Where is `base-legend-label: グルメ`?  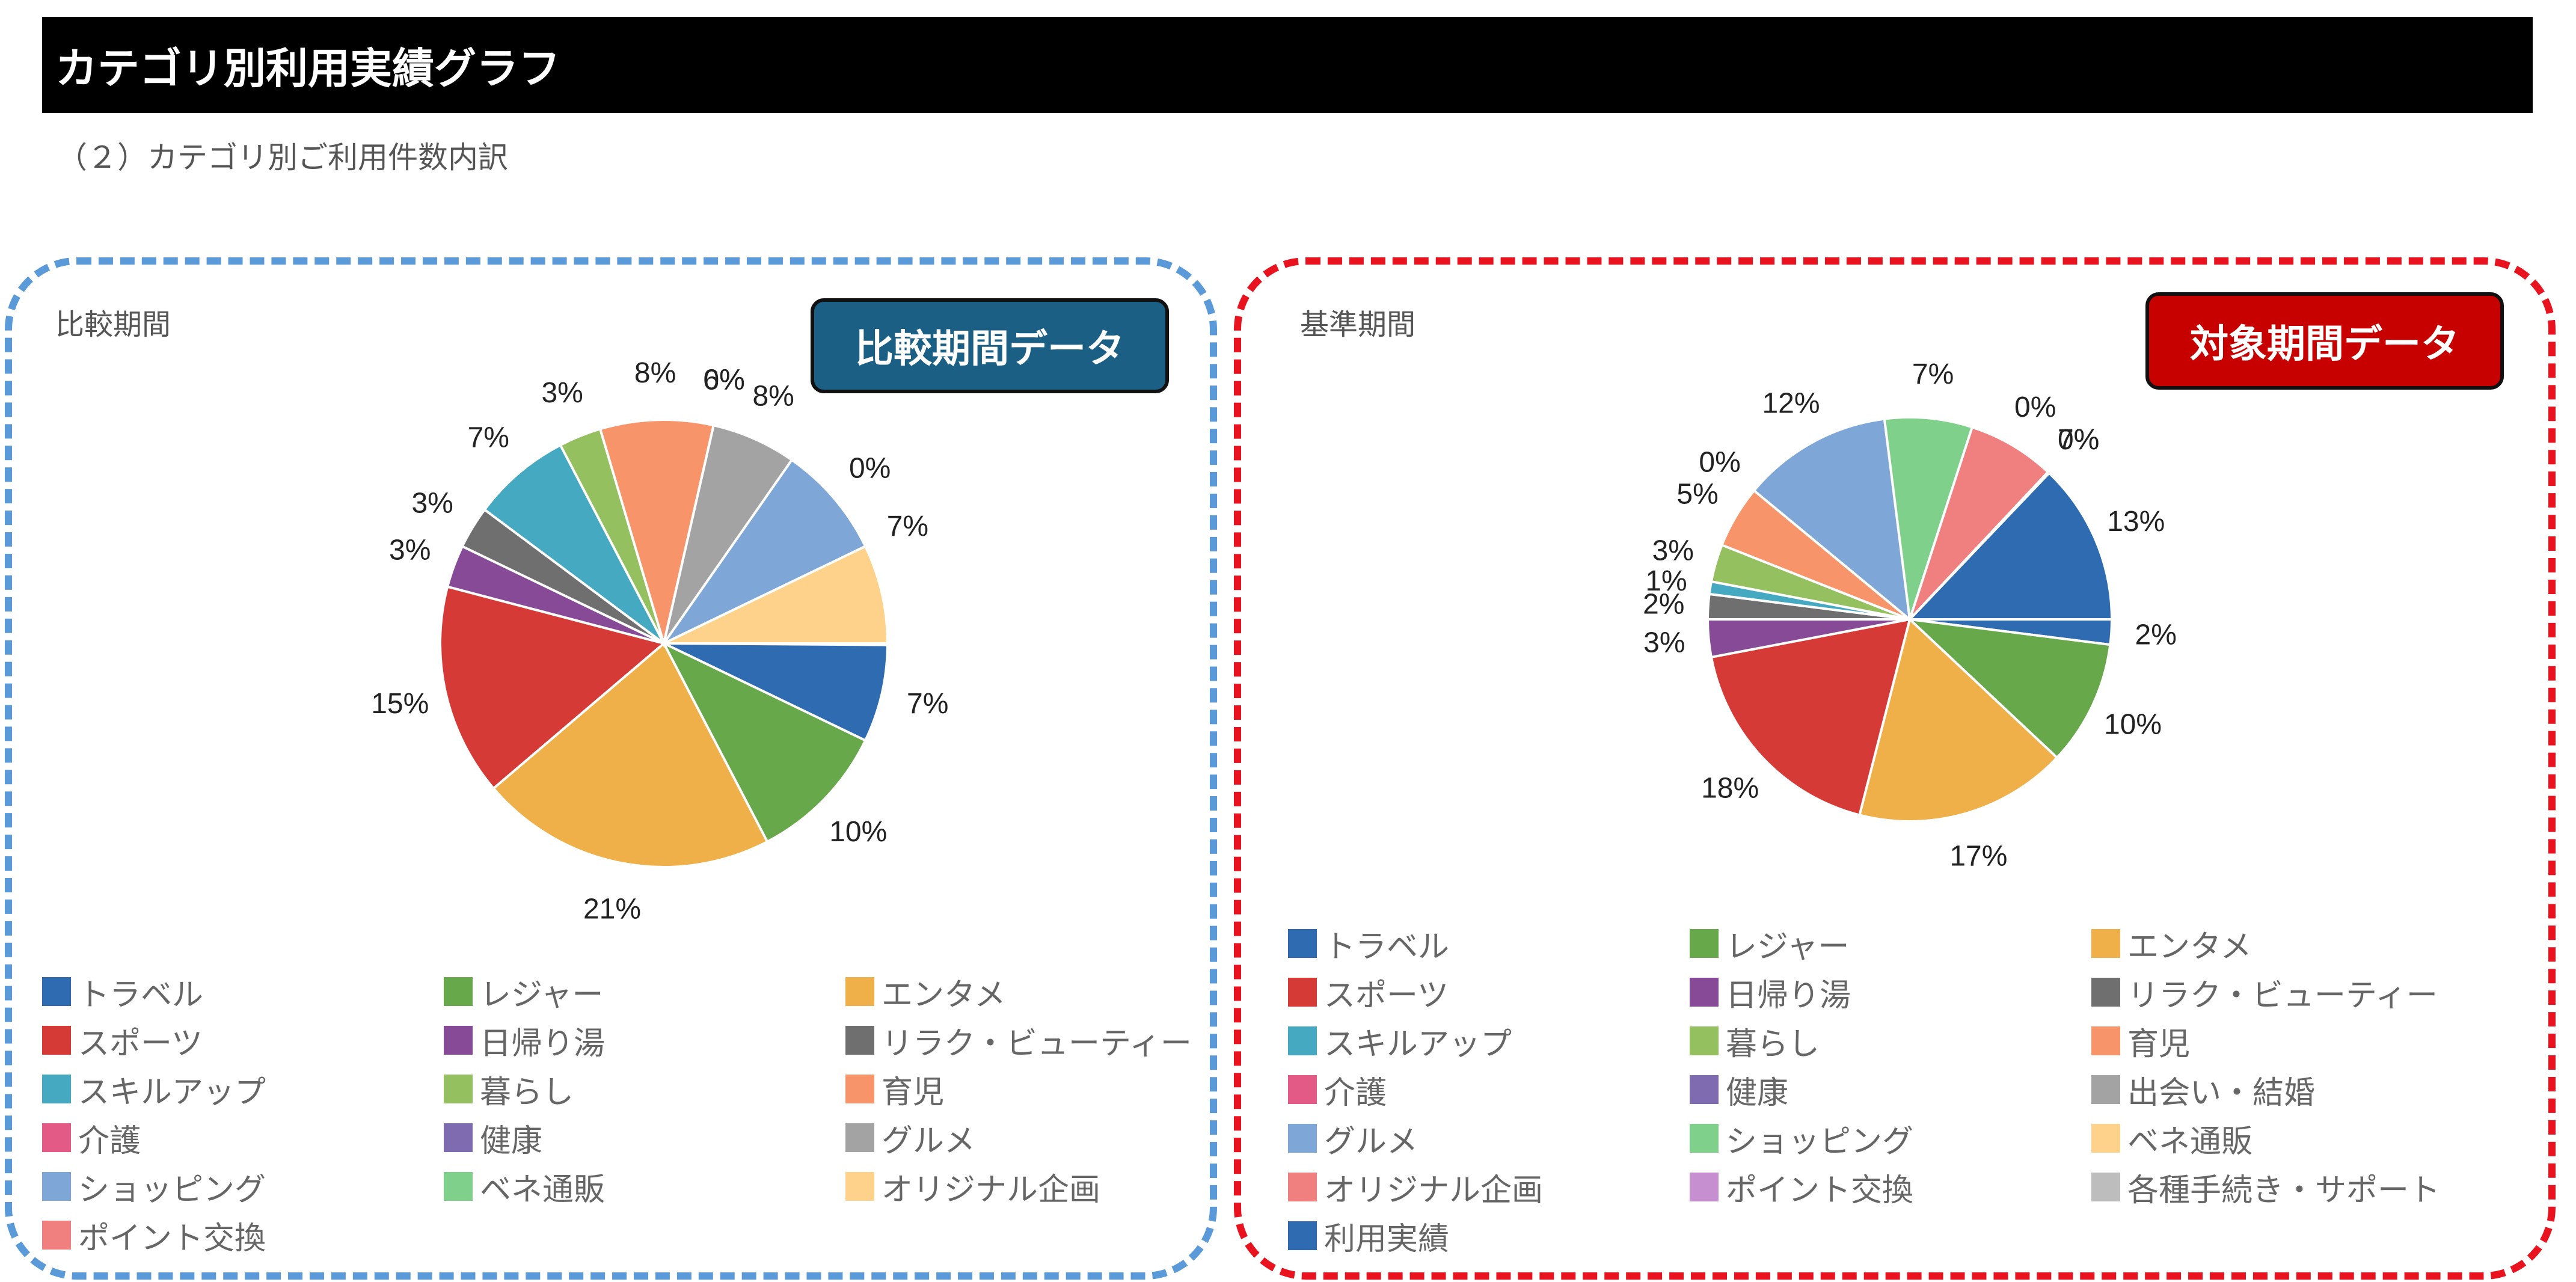
base-legend-label: グルメ is located at coordinates (1371, 1141).